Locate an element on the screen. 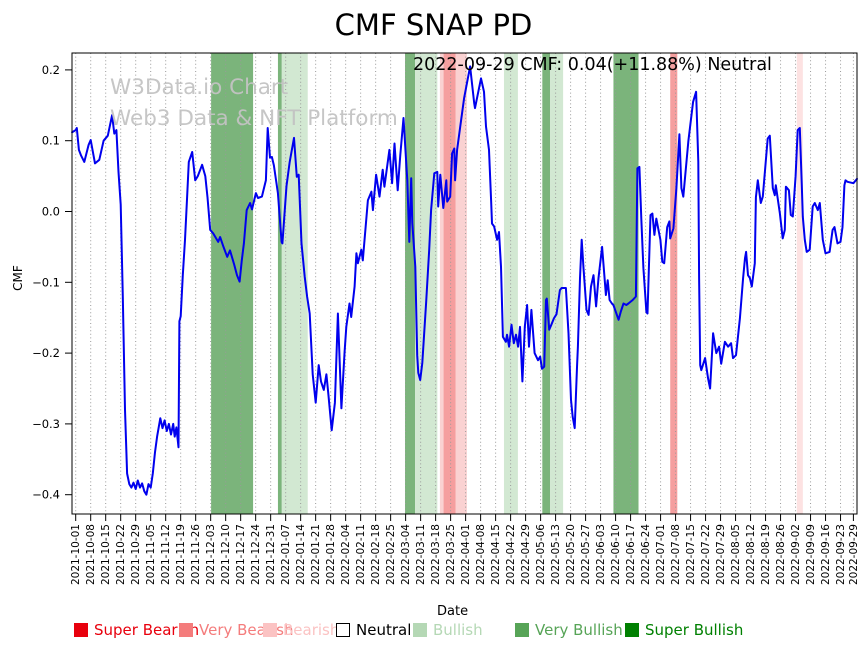 This screenshot has height=646, width=867. x-tick-label: 2022-07-15 is located at coordinates (691, 554).